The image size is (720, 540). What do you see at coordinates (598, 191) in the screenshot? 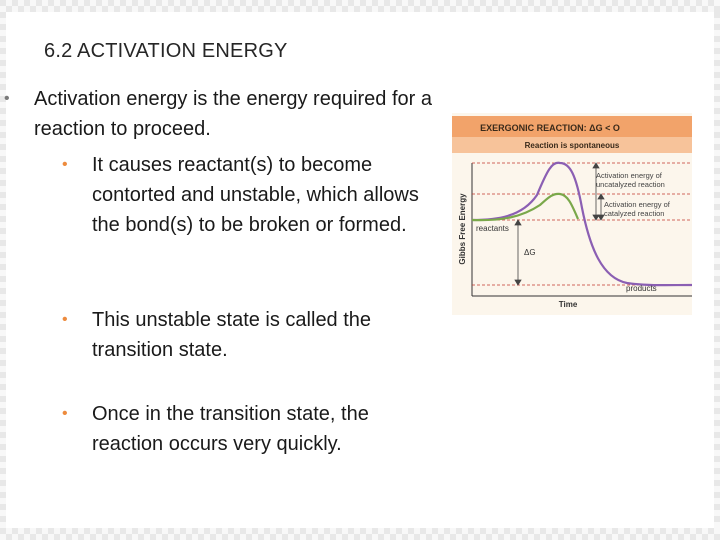
I see `activation-energy-arrows` at bounding box center [598, 191].